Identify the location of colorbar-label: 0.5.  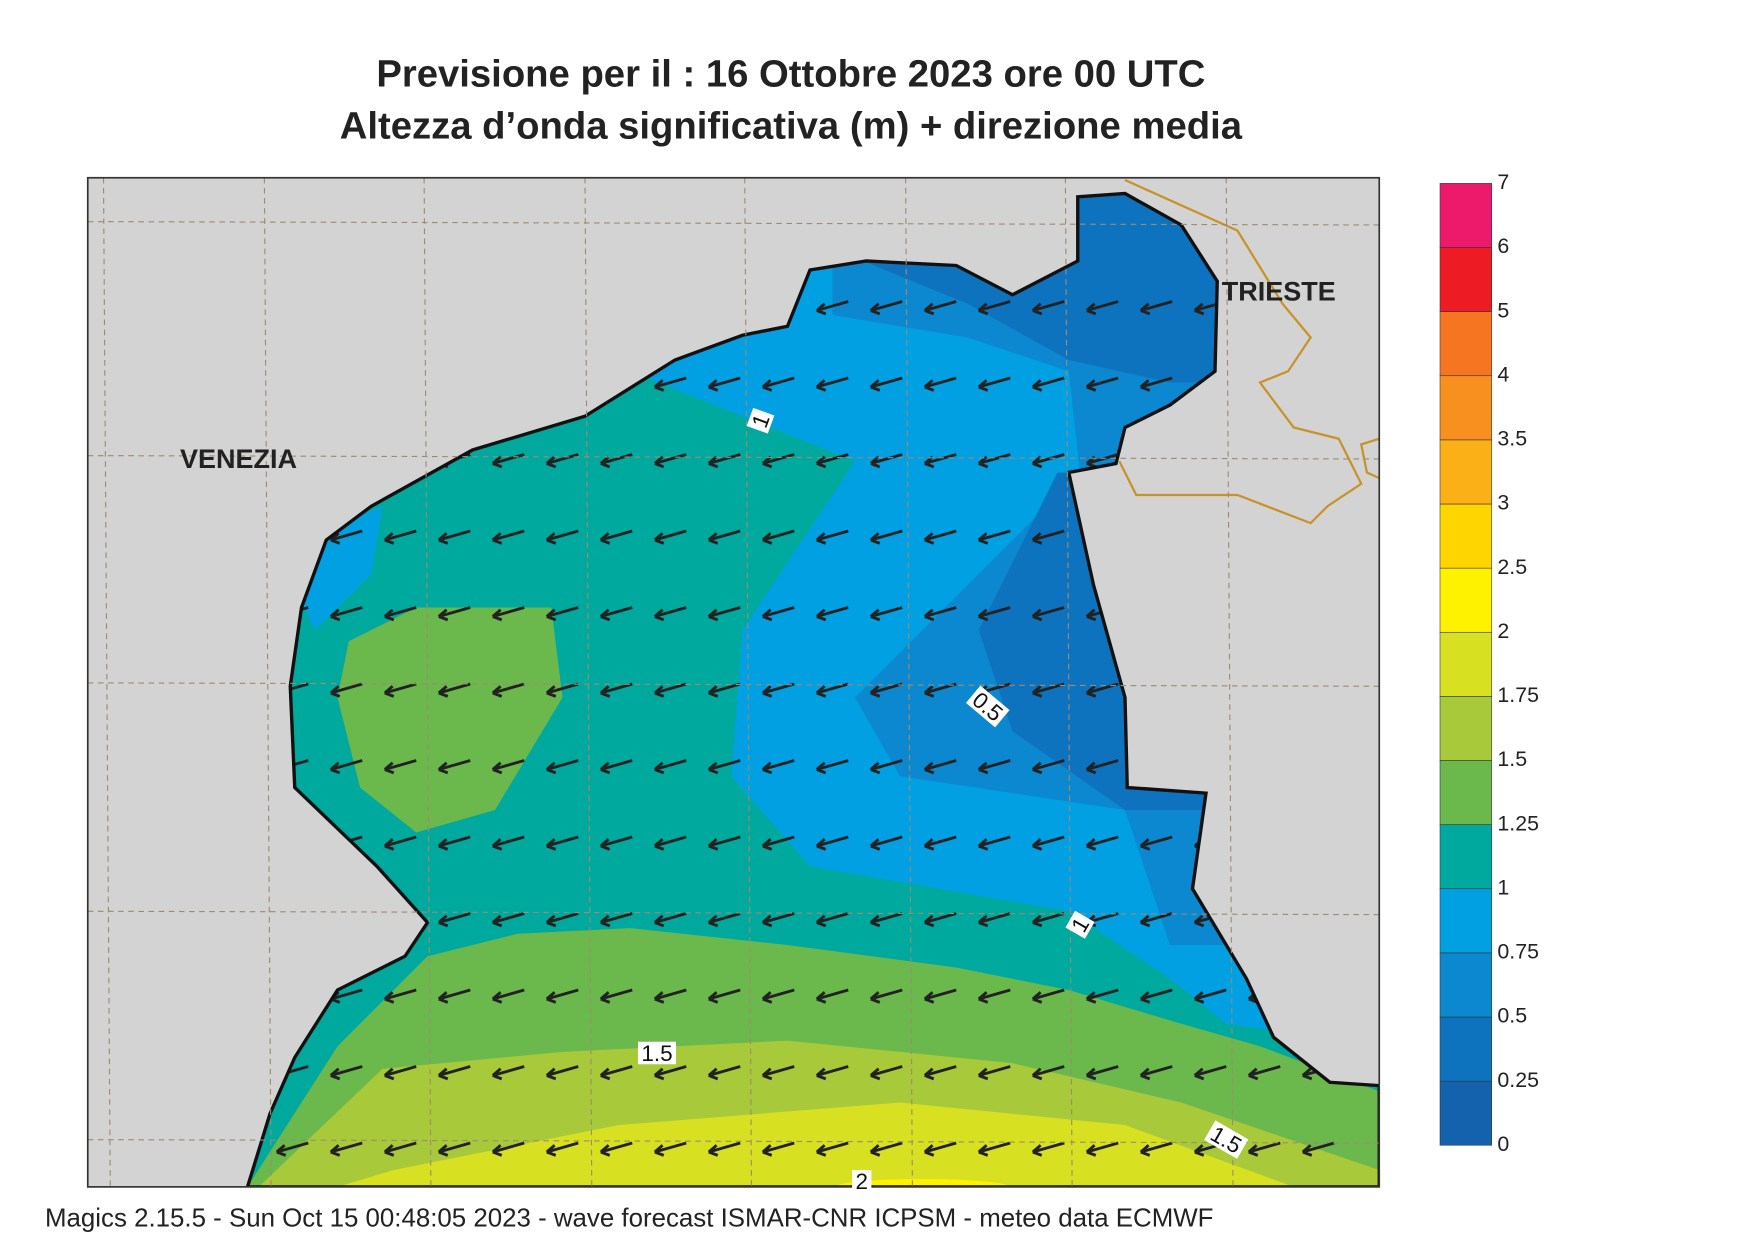
(1512, 1016).